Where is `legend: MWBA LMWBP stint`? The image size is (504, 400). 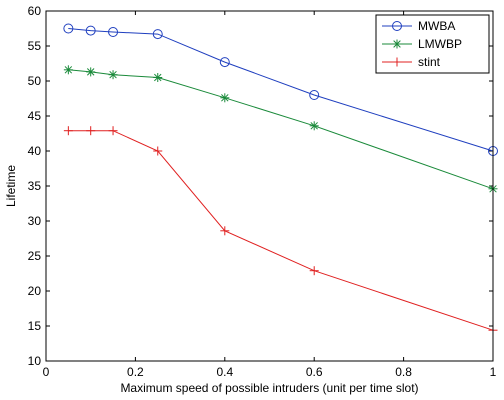 legend: MWBA LMWBP stint is located at coordinates (432, 44).